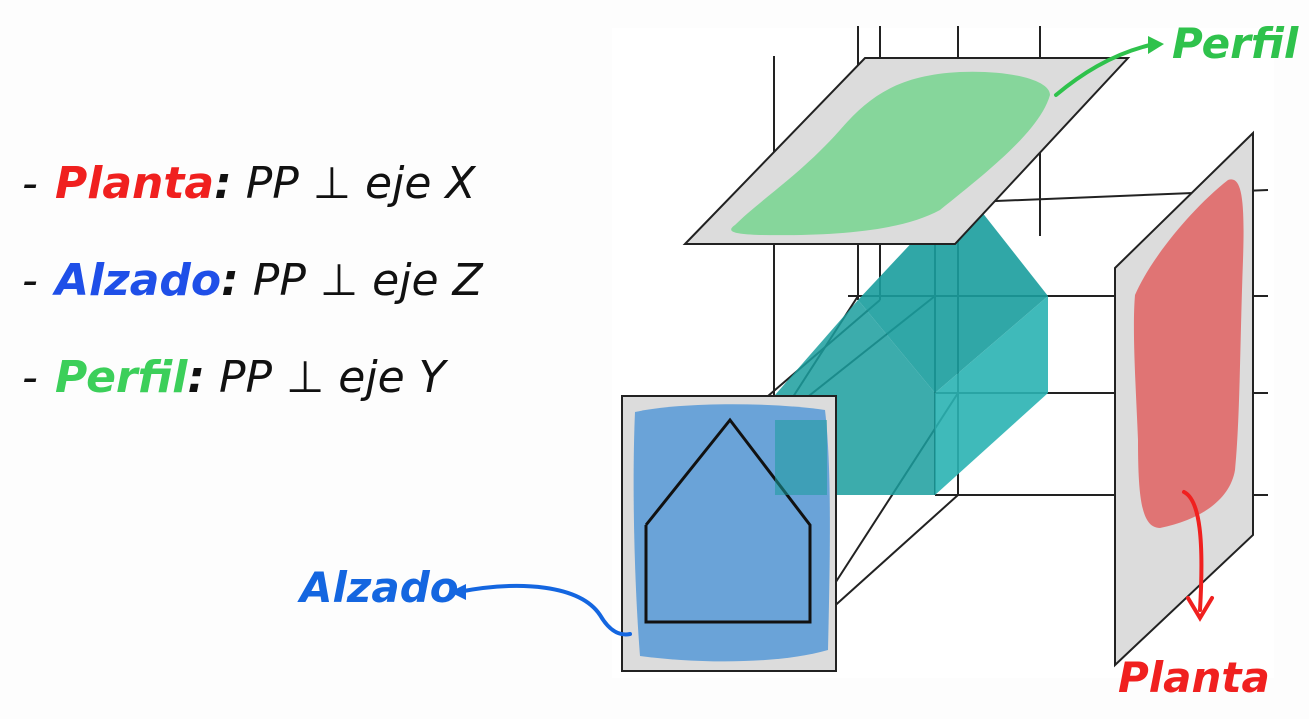  I want to click on definition-term: Planta: PP ⊥ eje X, so click(265, 183).